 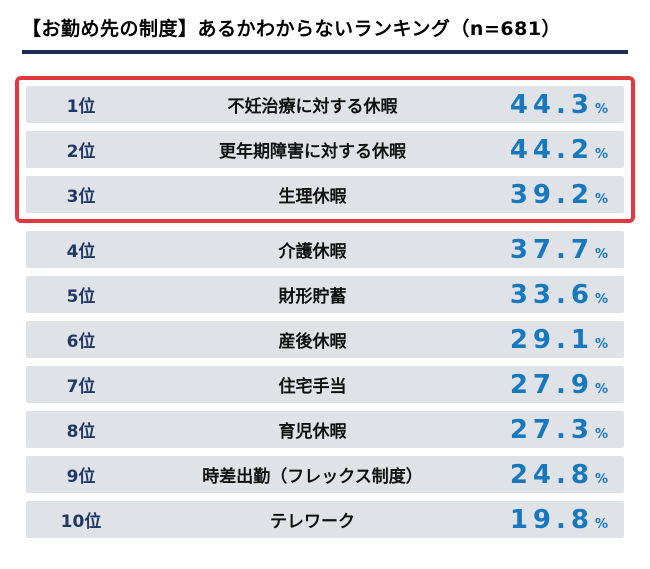 I want to click on ranking-row: 8位 育児休暇 27.3 %, so click(x=325, y=429).